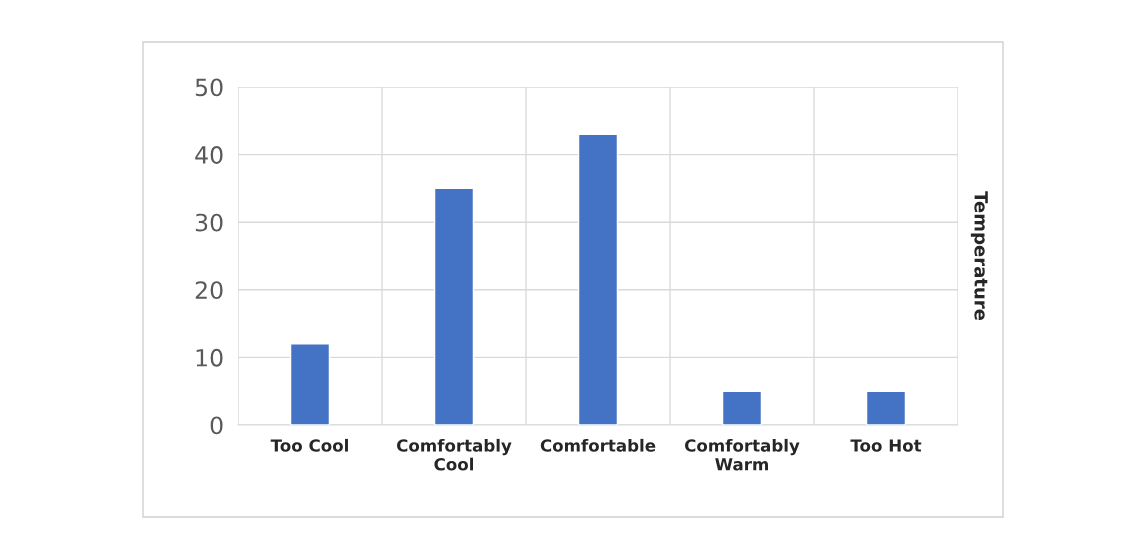  What do you see at coordinates (598, 445) in the screenshot?
I see `x-tick-label: Comfortable` at bounding box center [598, 445].